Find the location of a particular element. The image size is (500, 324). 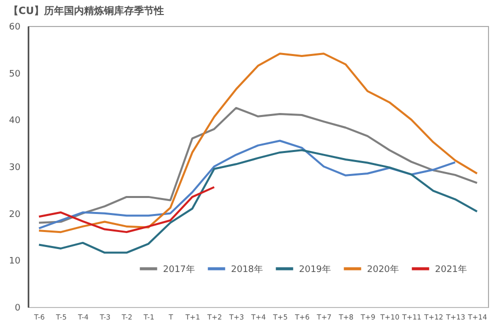

y-tick-label: 50 is located at coordinates (15, 74).